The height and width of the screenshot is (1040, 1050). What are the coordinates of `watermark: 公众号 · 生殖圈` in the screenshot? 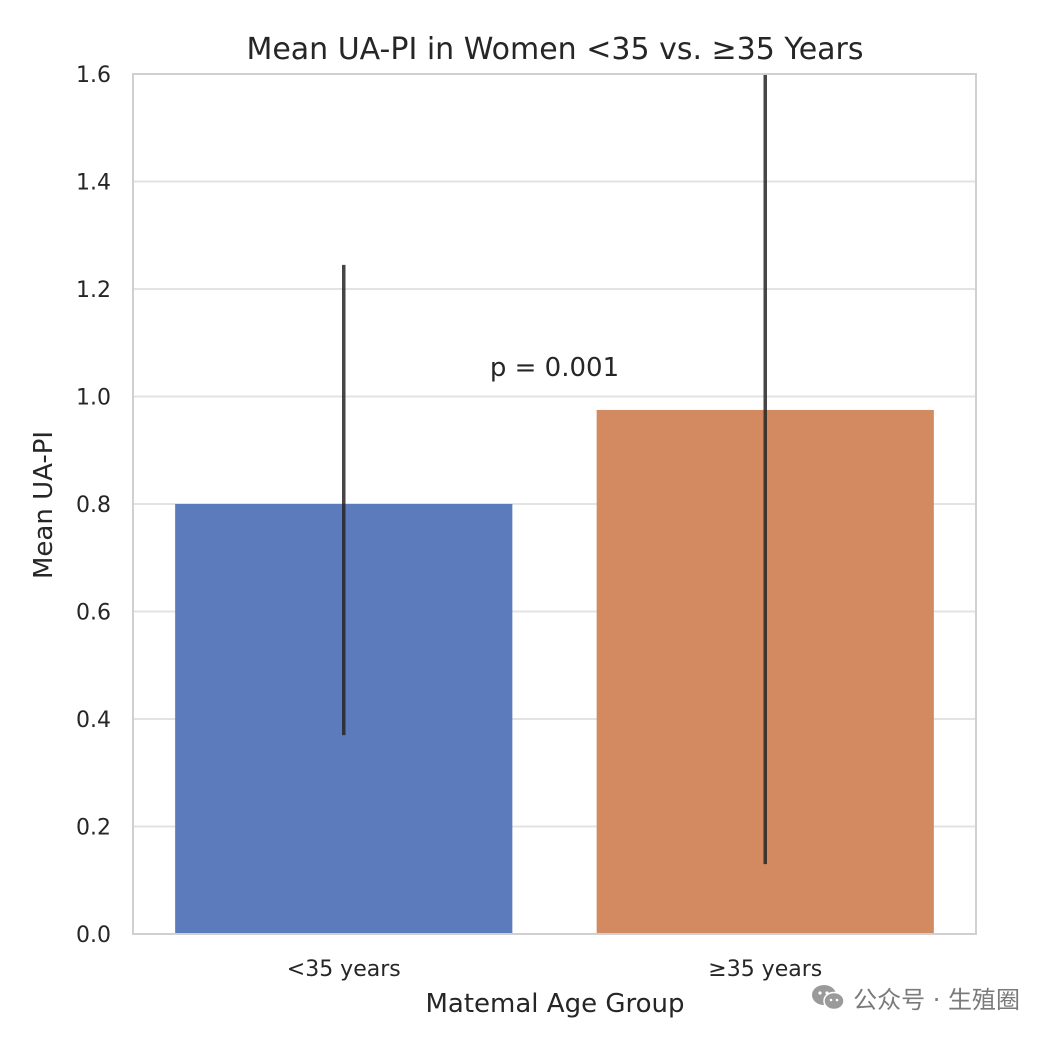 It's located at (915, 997).